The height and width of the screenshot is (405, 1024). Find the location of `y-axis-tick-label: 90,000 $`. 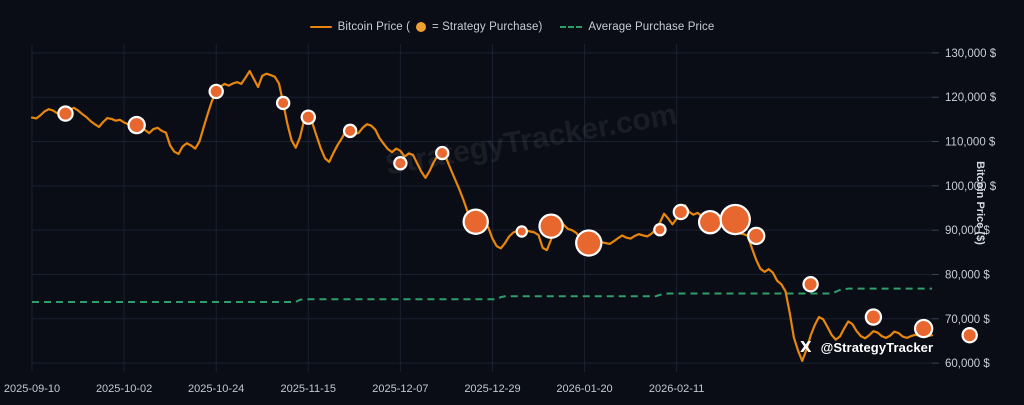

y-axis-tick-label: 90,000 $ is located at coordinates (967, 231).